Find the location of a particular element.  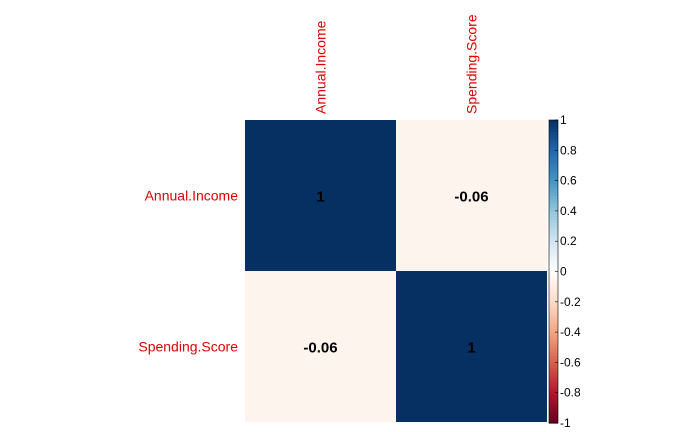

color-legend-ticks: 1 0.8 0.6 0.4 0.2 0 -0.2 -0.4 -0.6 -0.8 -1 is located at coordinates (568, 271).